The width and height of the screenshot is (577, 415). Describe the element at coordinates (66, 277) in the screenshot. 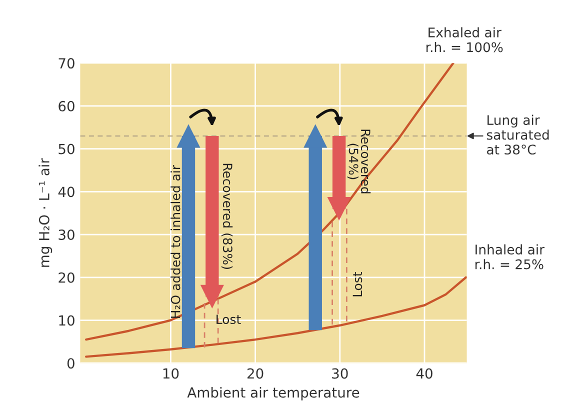

I see `y-tick-label: 20` at that location.